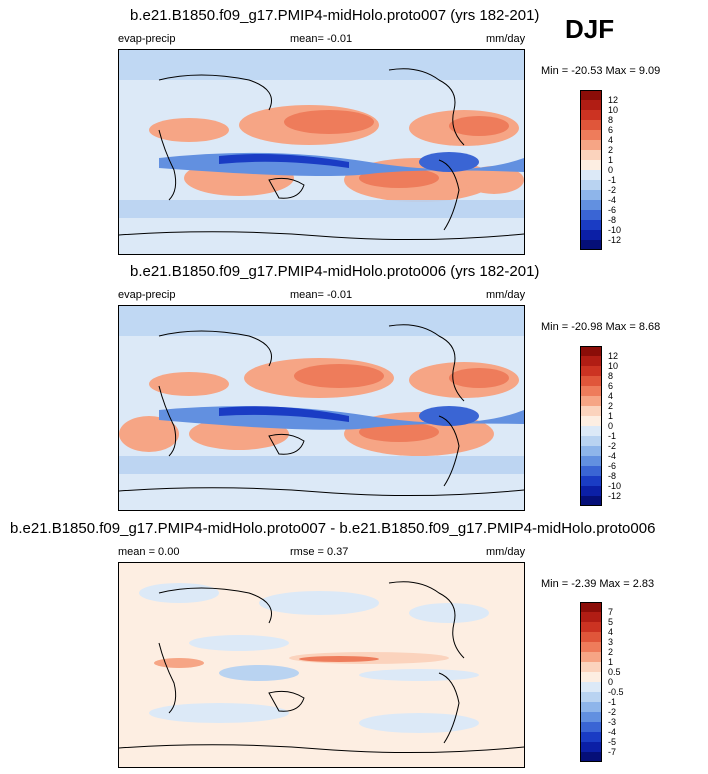 This screenshot has height=774, width=708. Describe the element at coordinates (149, 552) in the screenshot. I see `panel3-mean-label: mean = 0.00` at that location.